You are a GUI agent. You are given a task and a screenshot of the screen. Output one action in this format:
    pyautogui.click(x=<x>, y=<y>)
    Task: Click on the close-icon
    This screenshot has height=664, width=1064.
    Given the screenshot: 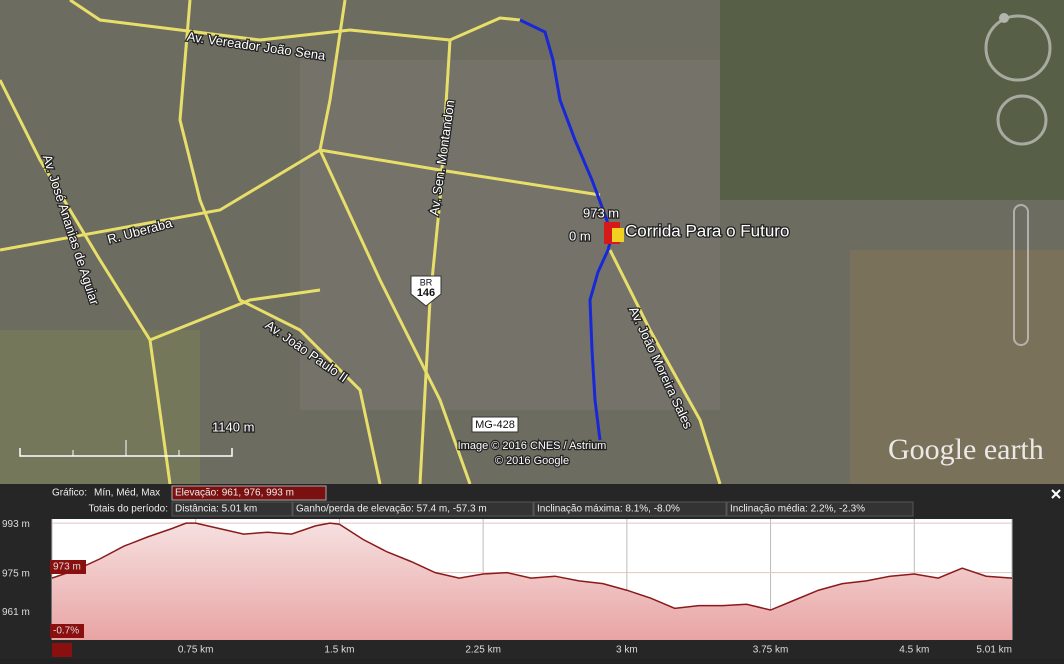 What is the action you would take?
    pyautogui.click(x=1056, y=494)
    